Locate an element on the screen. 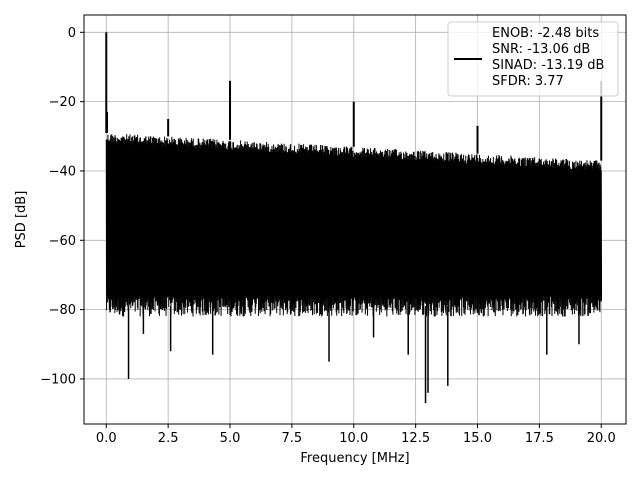 Image resolution: width=640 pixels, height=480 pixels. y-tick-label: 0 is located at coordinates (72, 33).